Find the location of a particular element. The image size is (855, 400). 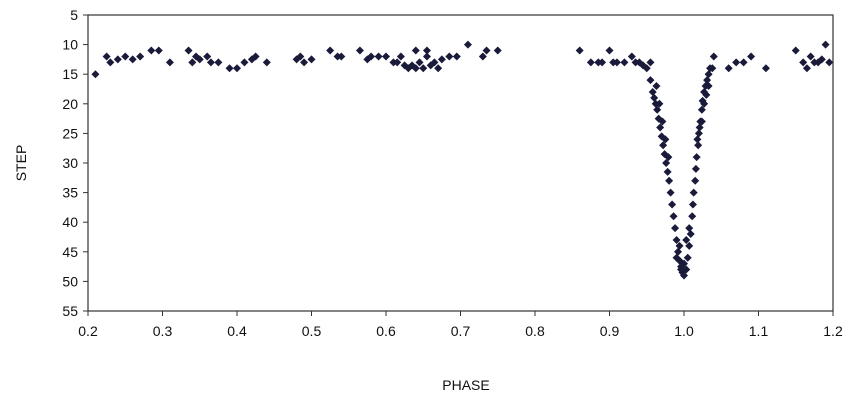

y-tick-label: 5 is located at coordinates (74, 15).